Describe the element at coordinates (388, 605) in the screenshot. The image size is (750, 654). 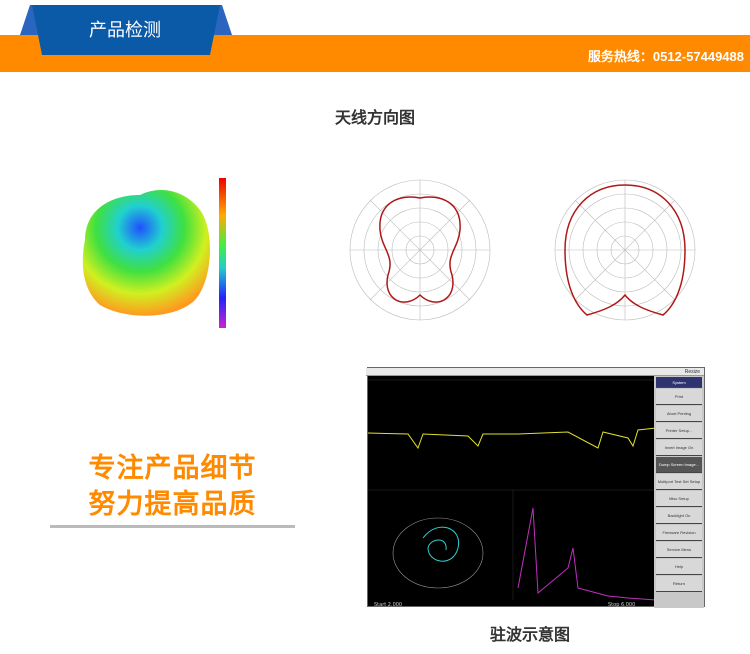
I see `vna-start-label: Start 2.000` at that location.